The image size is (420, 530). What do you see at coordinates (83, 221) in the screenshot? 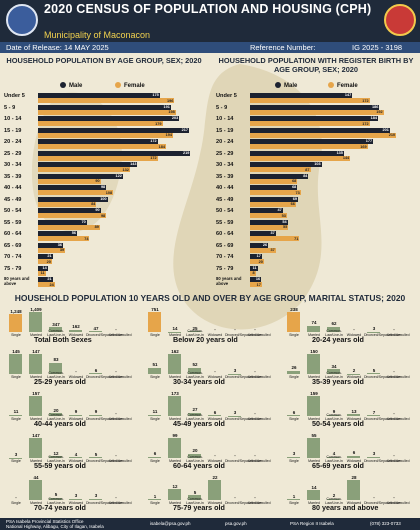
I see `bar-value: 70` at bounding box center [83, 221].